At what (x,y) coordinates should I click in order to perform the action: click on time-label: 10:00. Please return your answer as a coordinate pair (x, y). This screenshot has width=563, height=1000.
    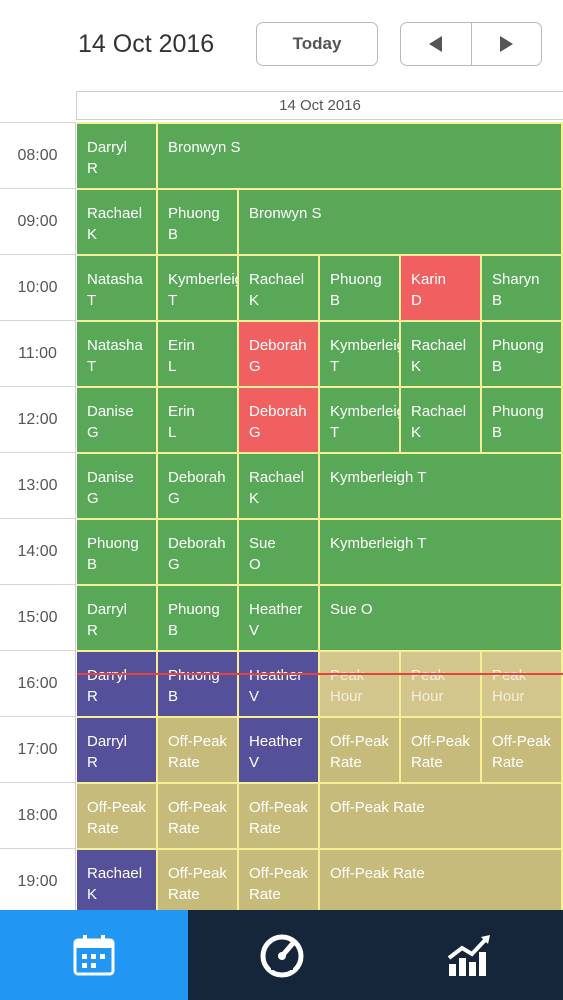
    Looking at the image, I should click on (37, 287).